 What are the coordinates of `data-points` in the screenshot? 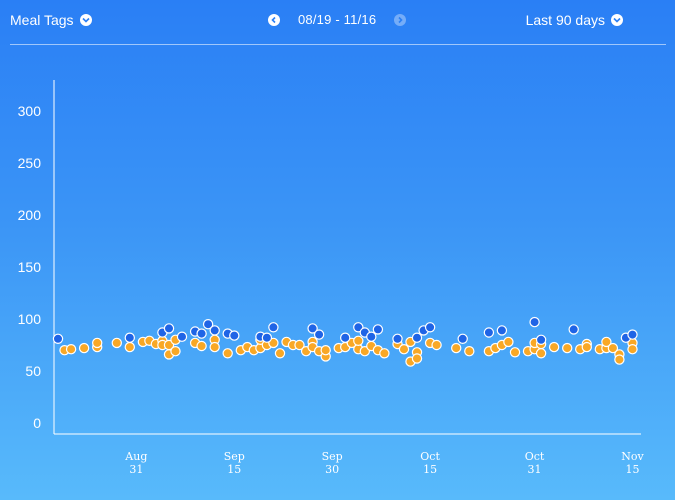 It's located at (345, 341).